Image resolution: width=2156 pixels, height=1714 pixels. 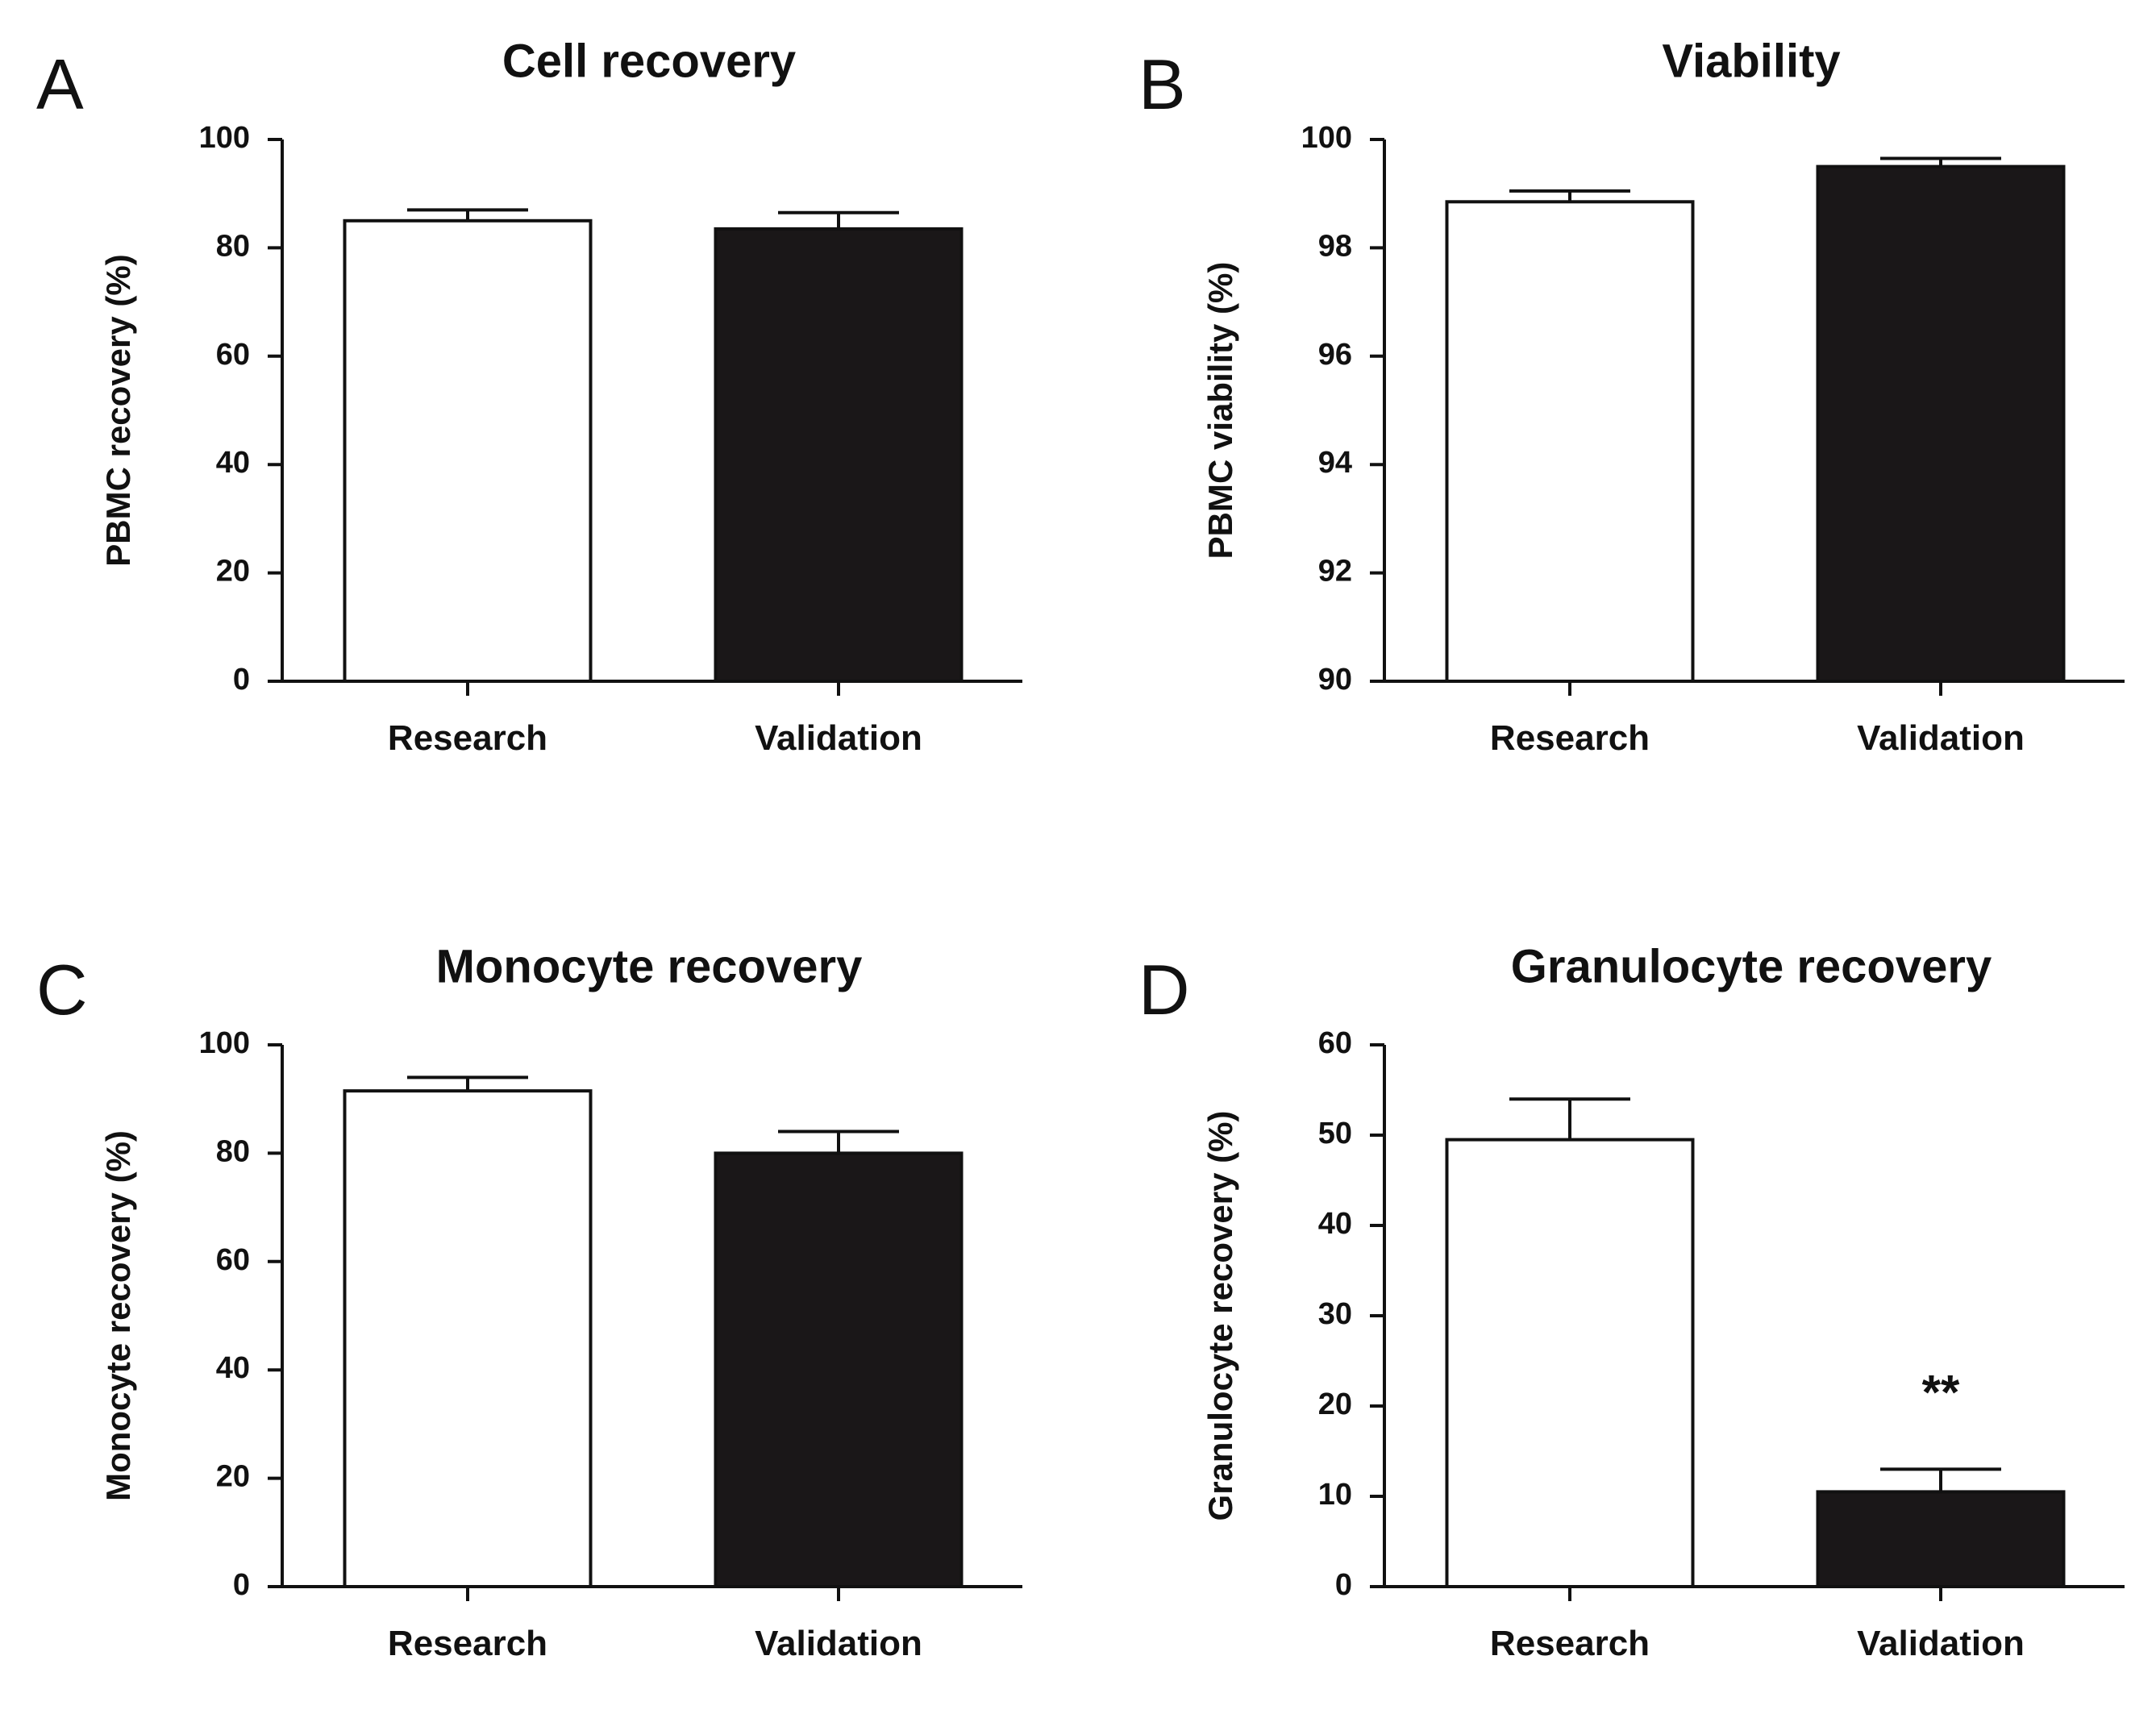 I want to click on panel-letter: B, so click(x=1162, y=84).